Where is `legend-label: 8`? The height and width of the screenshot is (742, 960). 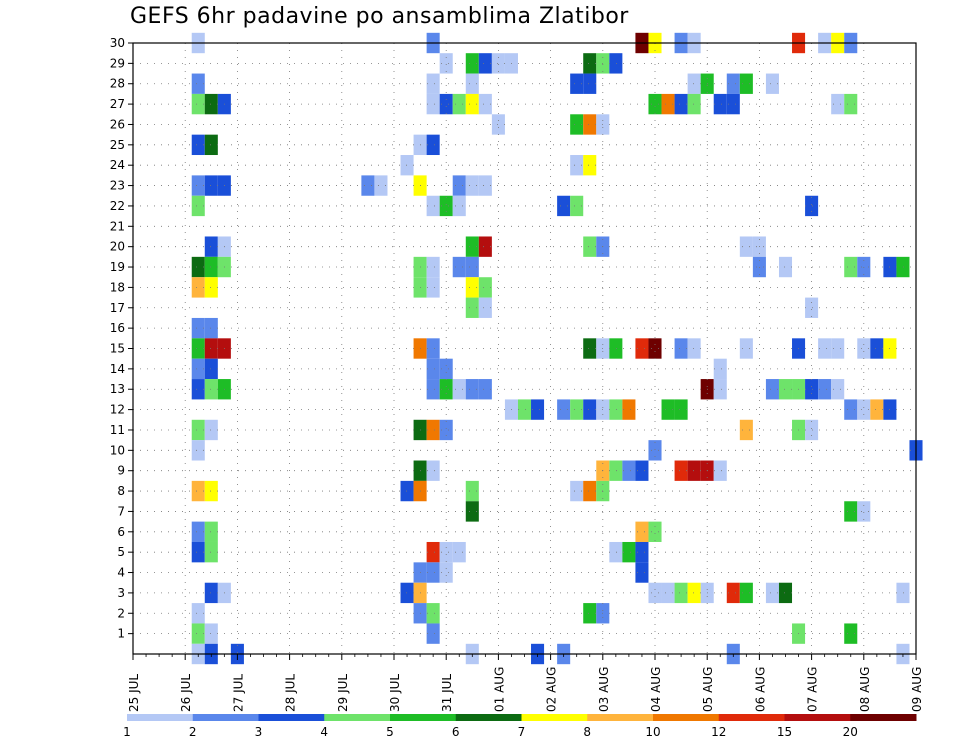
legend-label: 8 is located at coordinates (587, 732).